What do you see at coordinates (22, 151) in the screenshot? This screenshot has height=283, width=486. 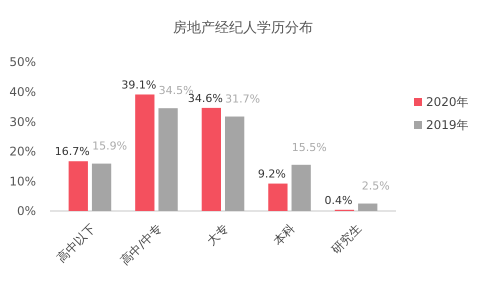 I see `y-tick-label: 20%` at bounding box center [22, 151].